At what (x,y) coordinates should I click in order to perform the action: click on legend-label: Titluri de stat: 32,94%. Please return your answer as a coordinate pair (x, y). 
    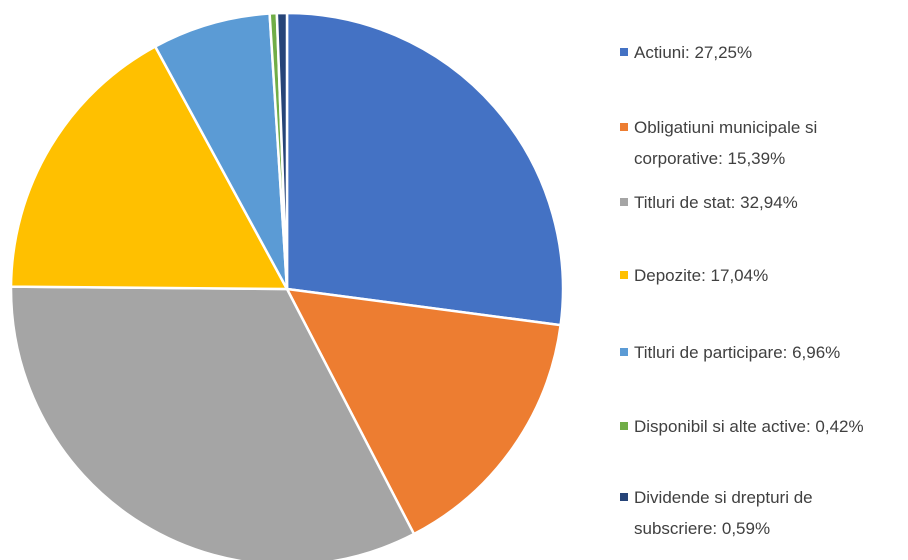
    Looking at the image, I should click on (716, 202).